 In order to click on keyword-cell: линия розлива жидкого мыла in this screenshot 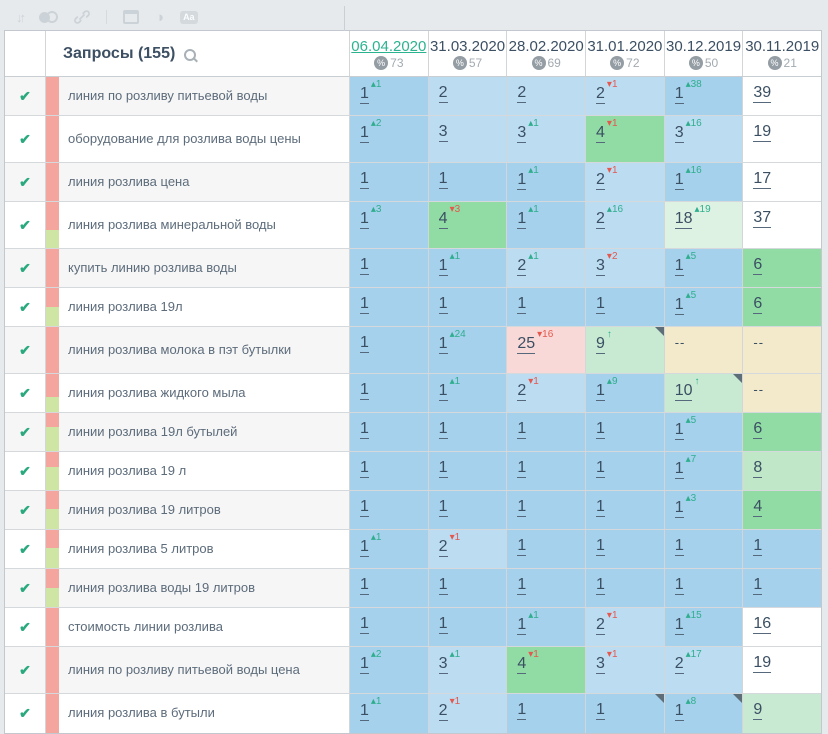, I will do `click(197, 393)`.